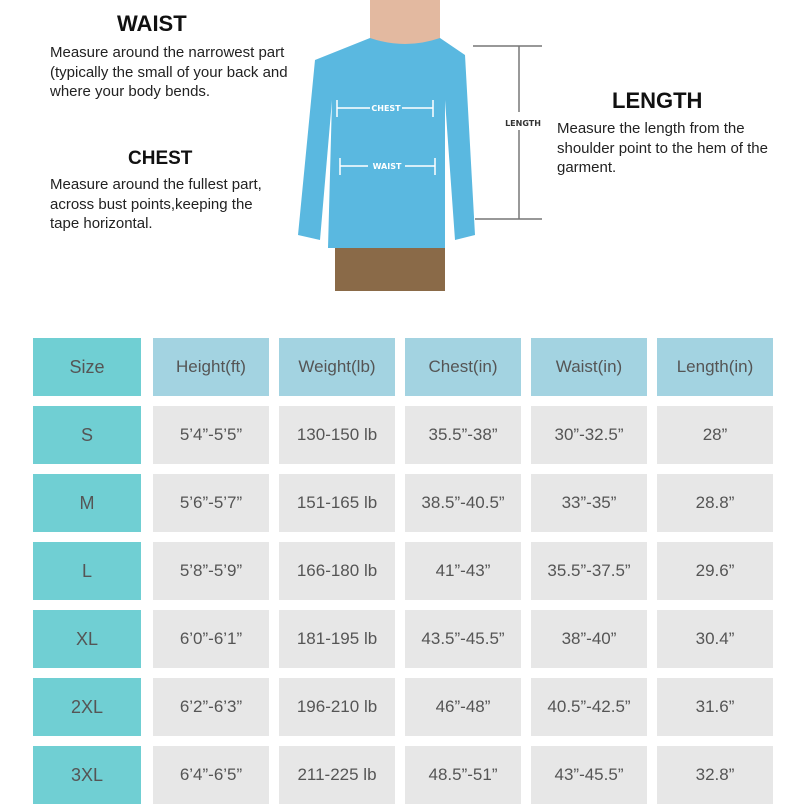 The height and width of the screenshot is (804, 800). I want to click on table-cell: 35.5”-38”, so click(463, 435).